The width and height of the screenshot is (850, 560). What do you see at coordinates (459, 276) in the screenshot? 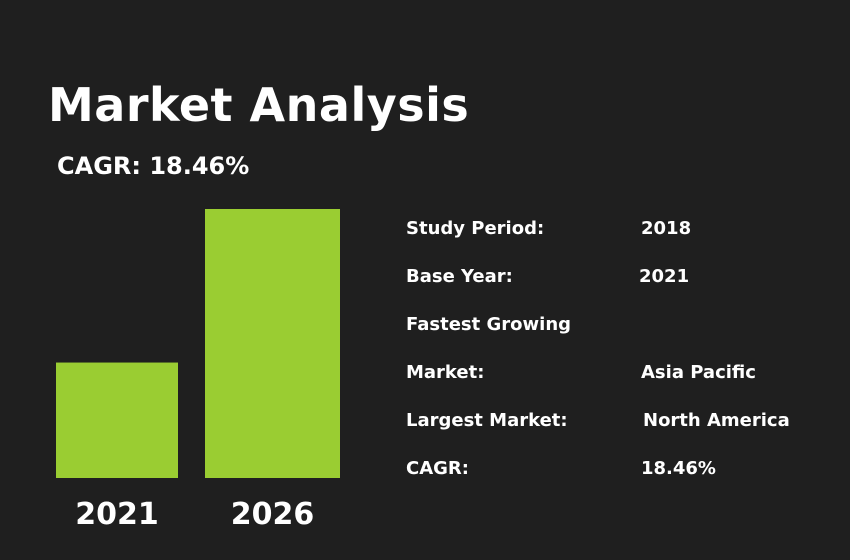
I see `info-label-base-year: Base Year:` at bounding box center [459, 276].